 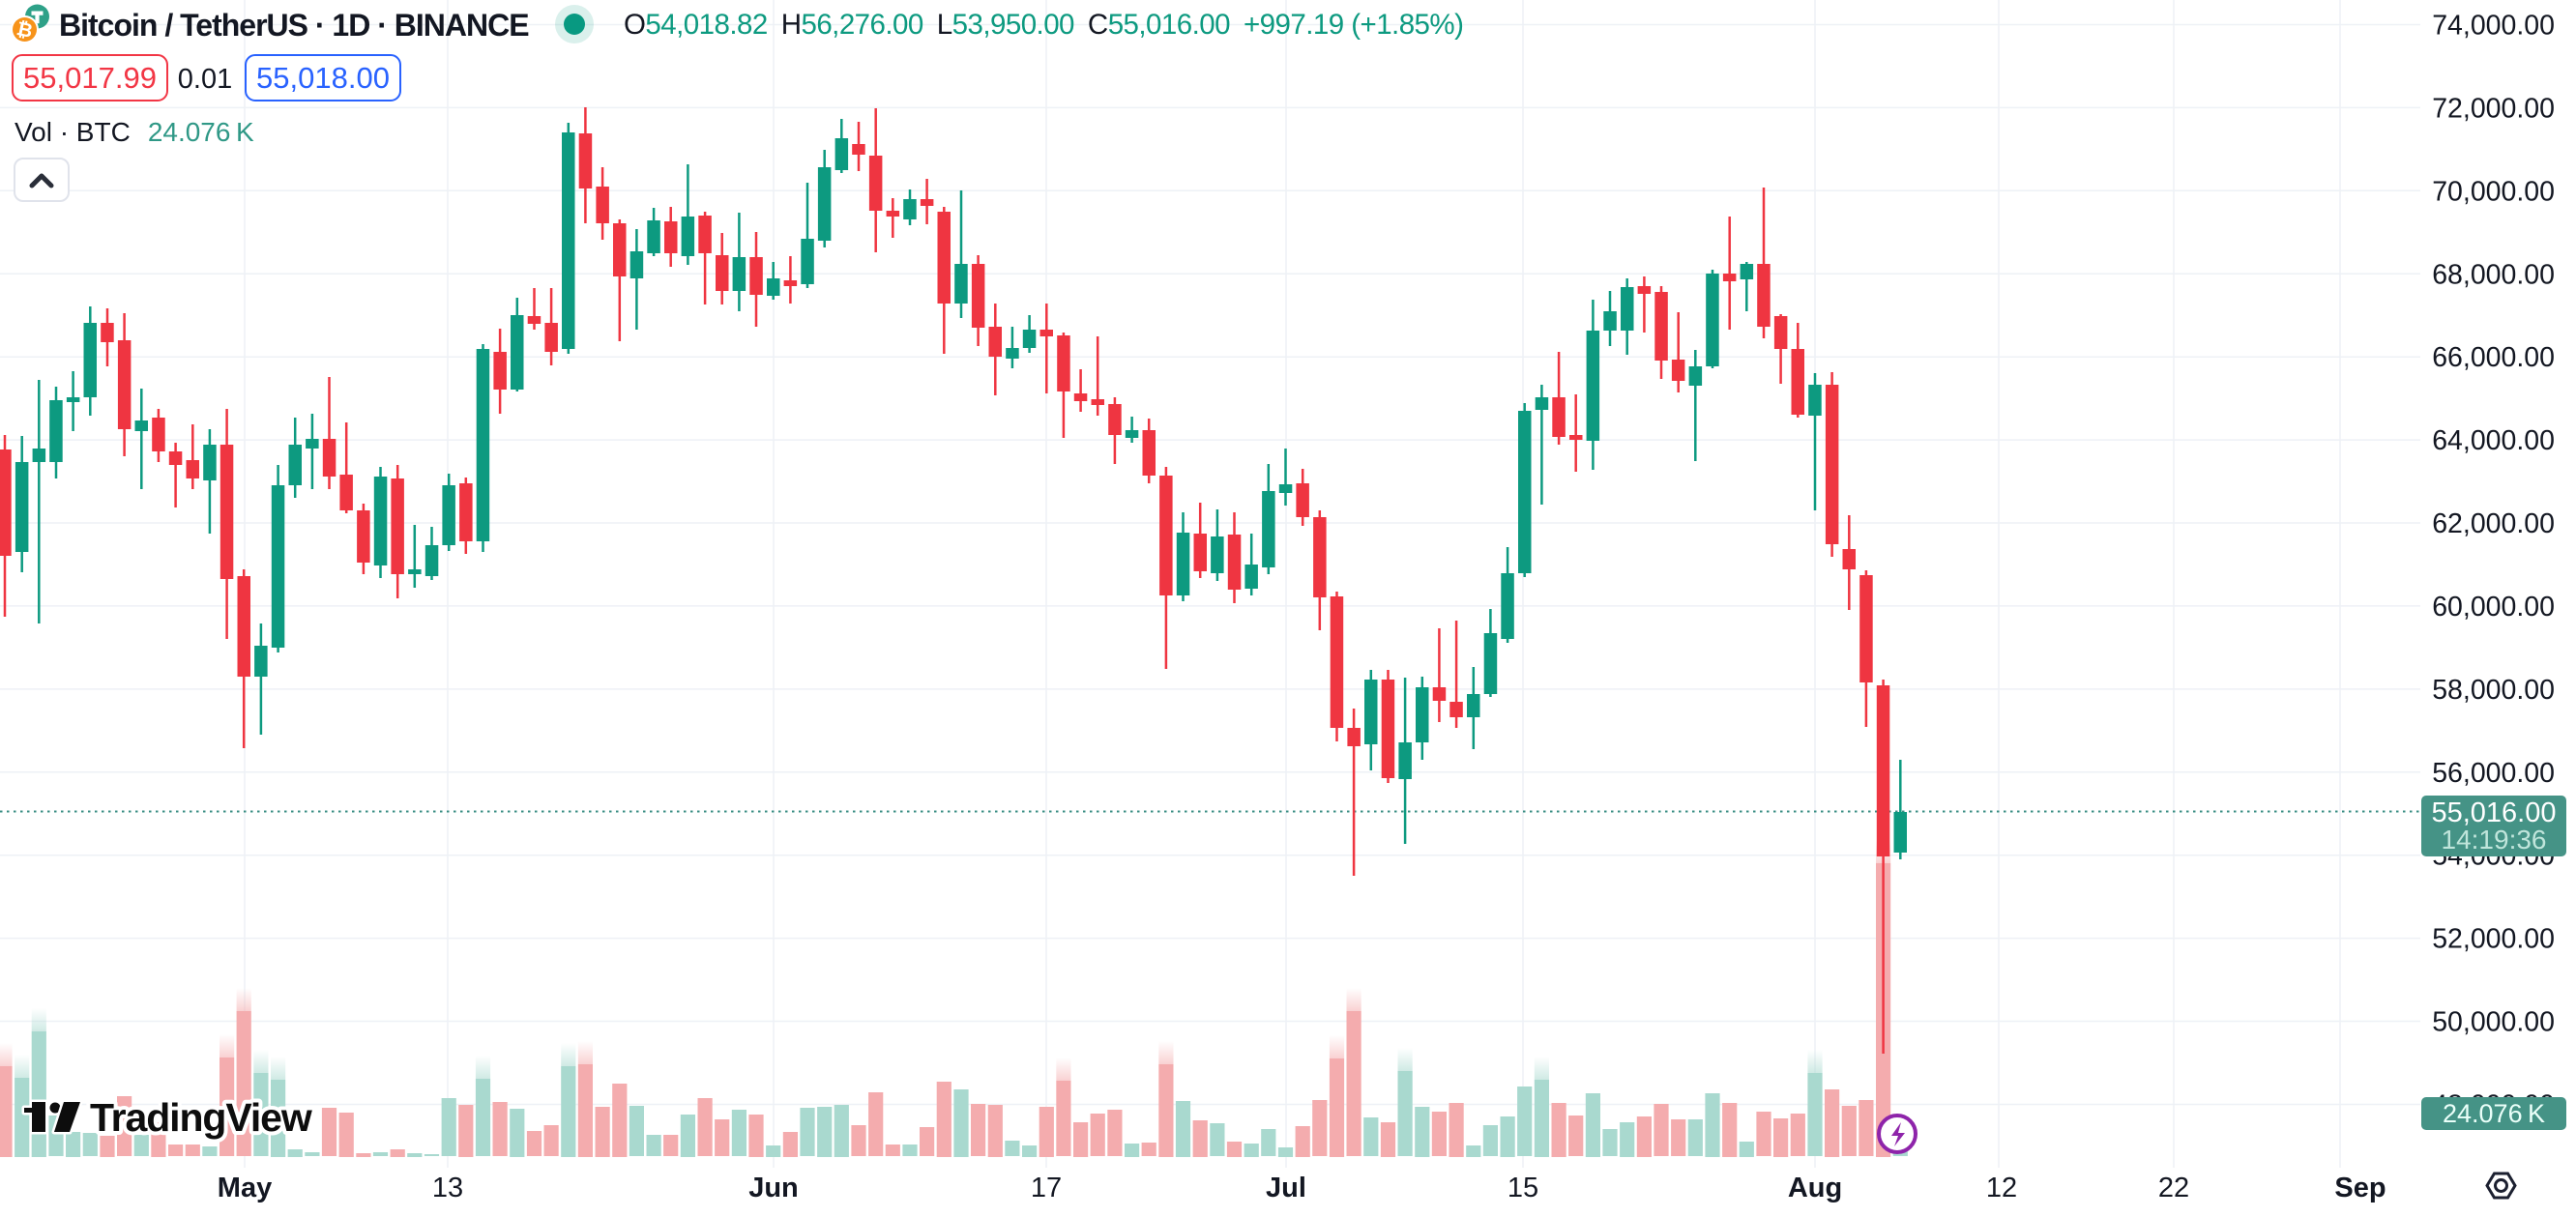 What do you see at coordinates (2493, 690) in the screenshot?
I see `svg-text: 58,000.00` at bounding box center [2493, 690].